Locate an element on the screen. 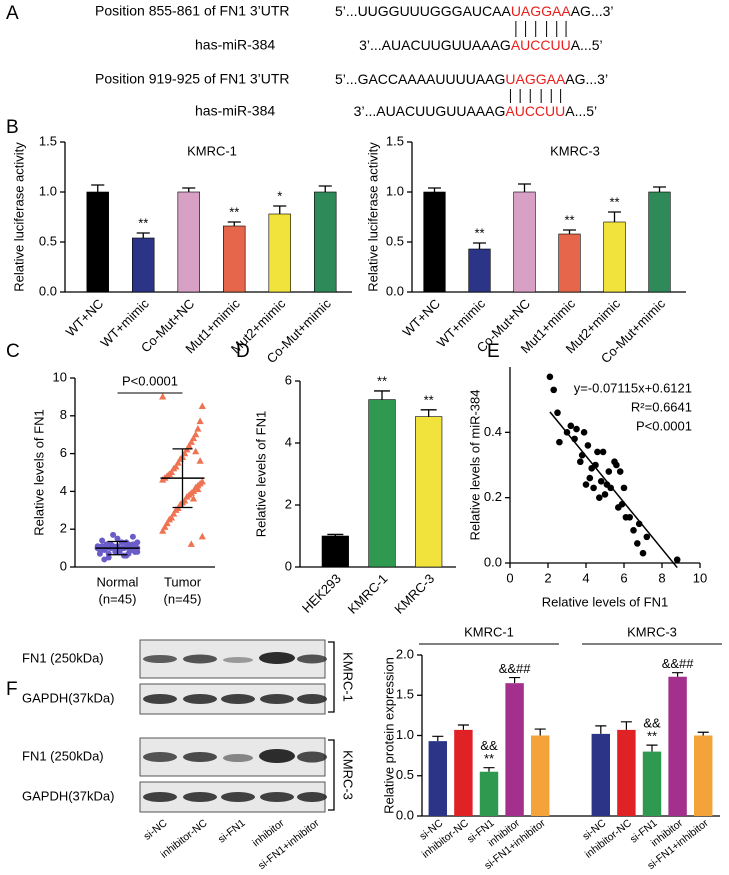 The height and width of the screenshot is (875, 729). y-axis-label: Relative levels of FN1 is located at coordinates (38, 472).